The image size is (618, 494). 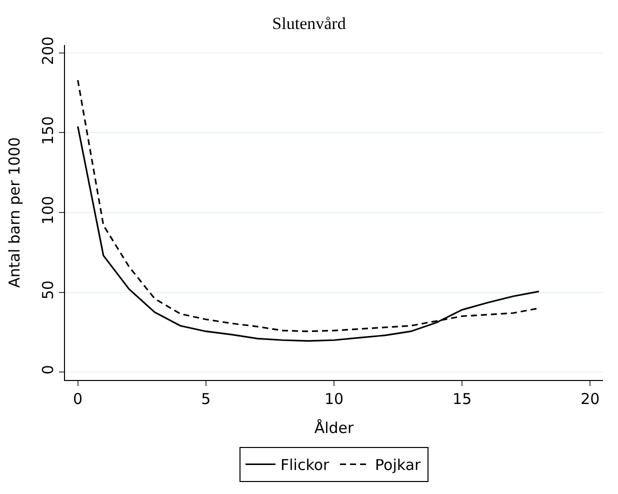 What do you see at coordinates (398, 465) in the screenshot?
I see `legend-label: Pojkar` at bounding box center [398, 465].